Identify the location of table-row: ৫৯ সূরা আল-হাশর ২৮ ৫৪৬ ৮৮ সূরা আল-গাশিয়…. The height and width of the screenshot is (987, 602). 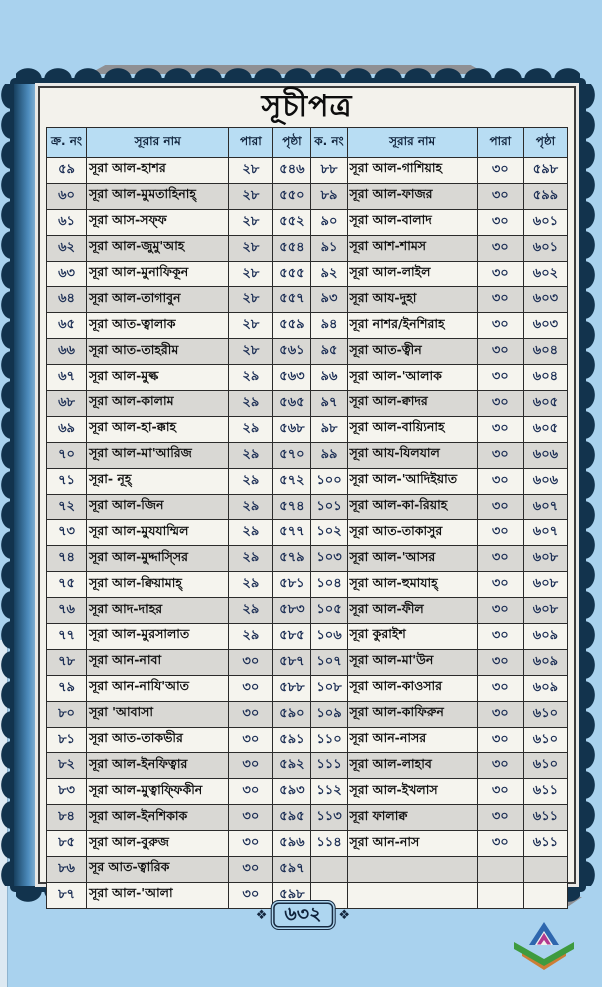
(307, 170).